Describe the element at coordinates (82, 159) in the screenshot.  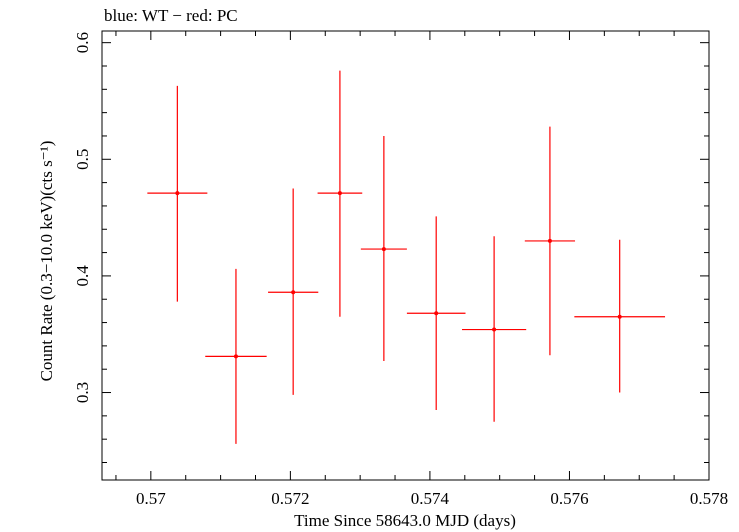
I see `y-tick-label: 0.5` at that location.